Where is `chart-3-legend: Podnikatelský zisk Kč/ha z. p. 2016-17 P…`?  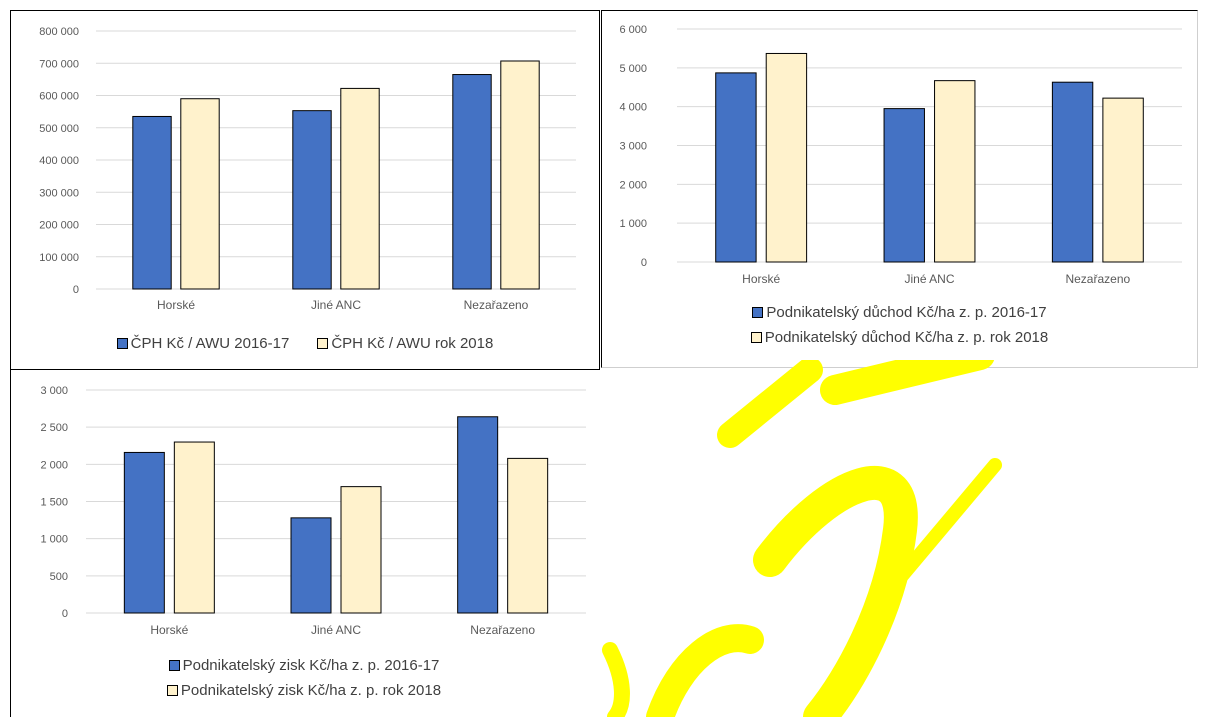 chart-3-legend: Podnikatelský zisk Kč/ha z. p. 2016-17 P… is located at coordinates (304, 678).